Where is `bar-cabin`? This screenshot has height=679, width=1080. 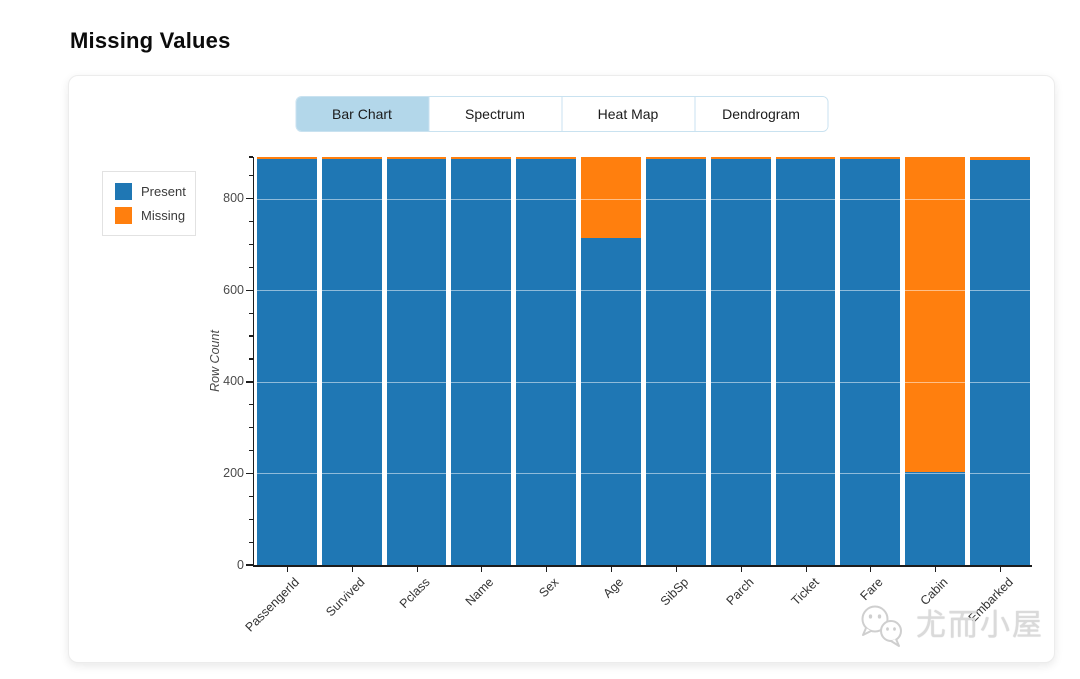
bar-cabin is located at coordinates (935, 361).